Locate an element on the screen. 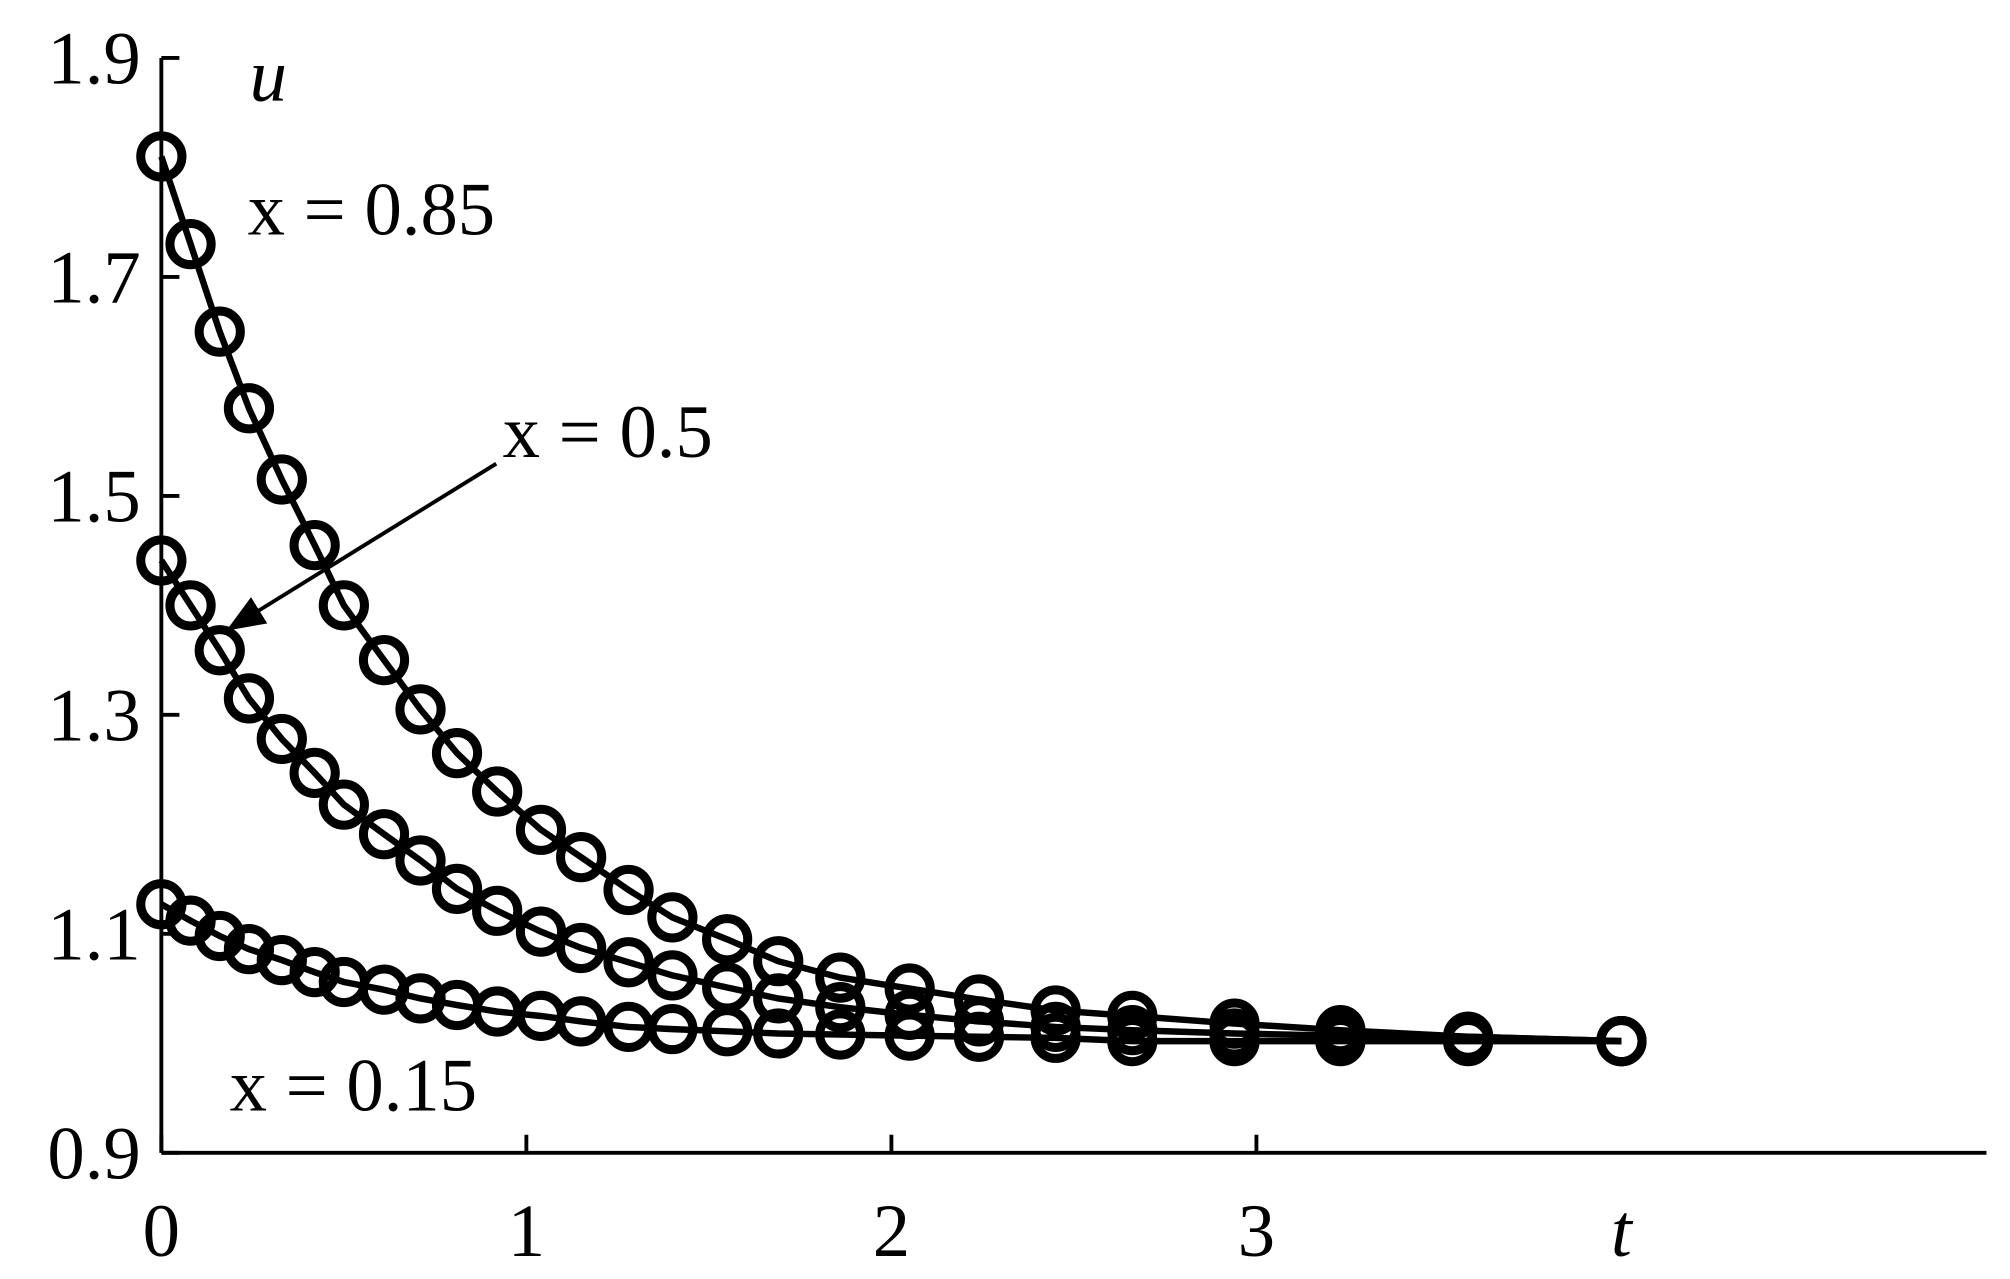 The image size is (2010, 1279). series-label: x = 0.85 is located at coordinates (372, 209).